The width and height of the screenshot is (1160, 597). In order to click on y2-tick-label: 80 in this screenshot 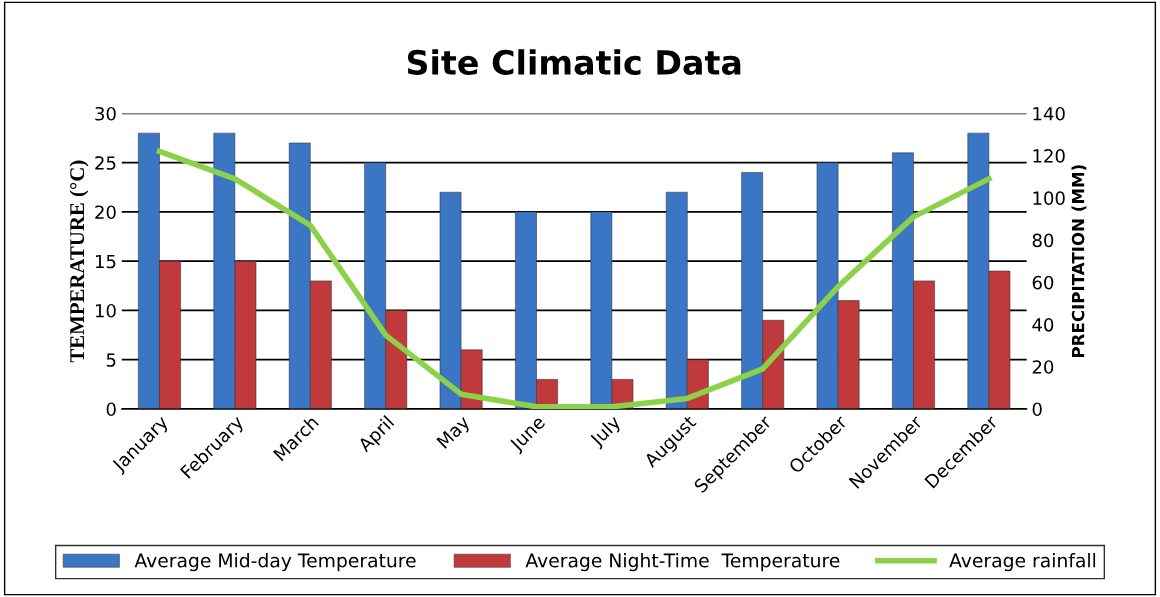, I will do `click(1043, 240)`.